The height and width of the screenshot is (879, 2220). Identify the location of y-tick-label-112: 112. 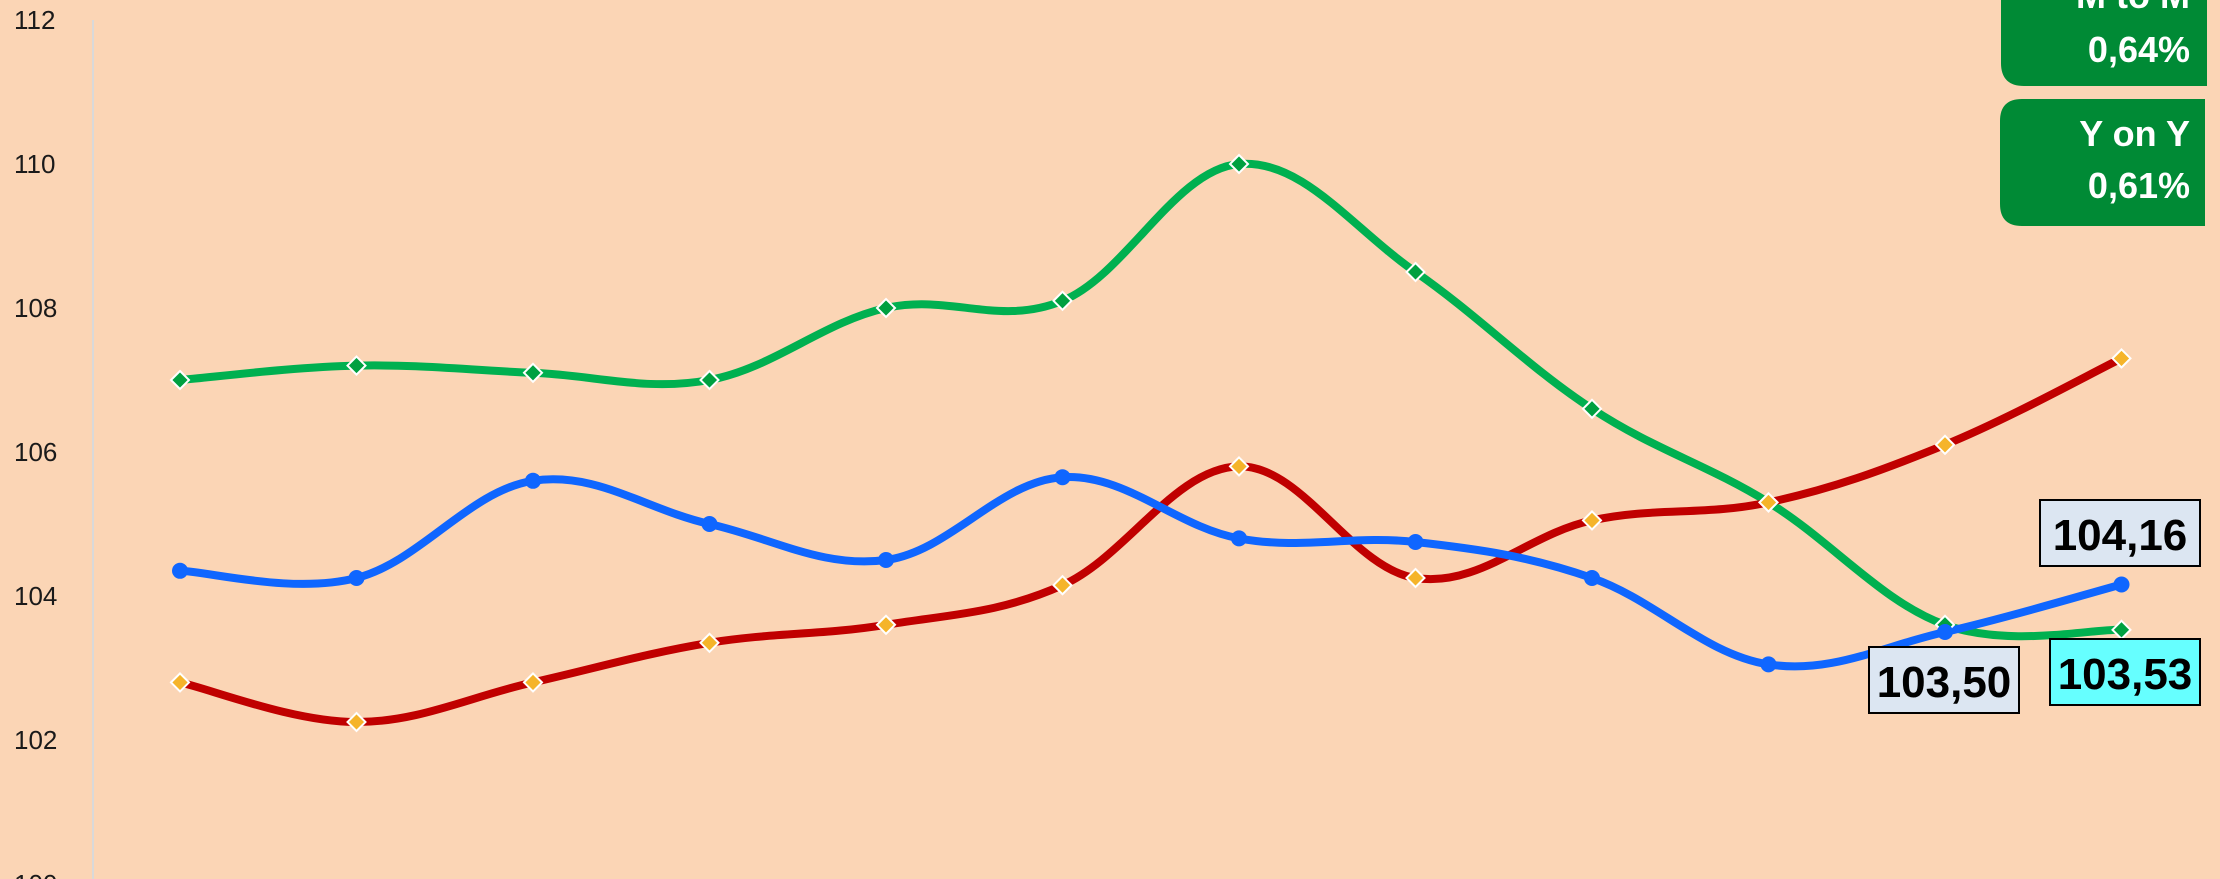
(34, 20).